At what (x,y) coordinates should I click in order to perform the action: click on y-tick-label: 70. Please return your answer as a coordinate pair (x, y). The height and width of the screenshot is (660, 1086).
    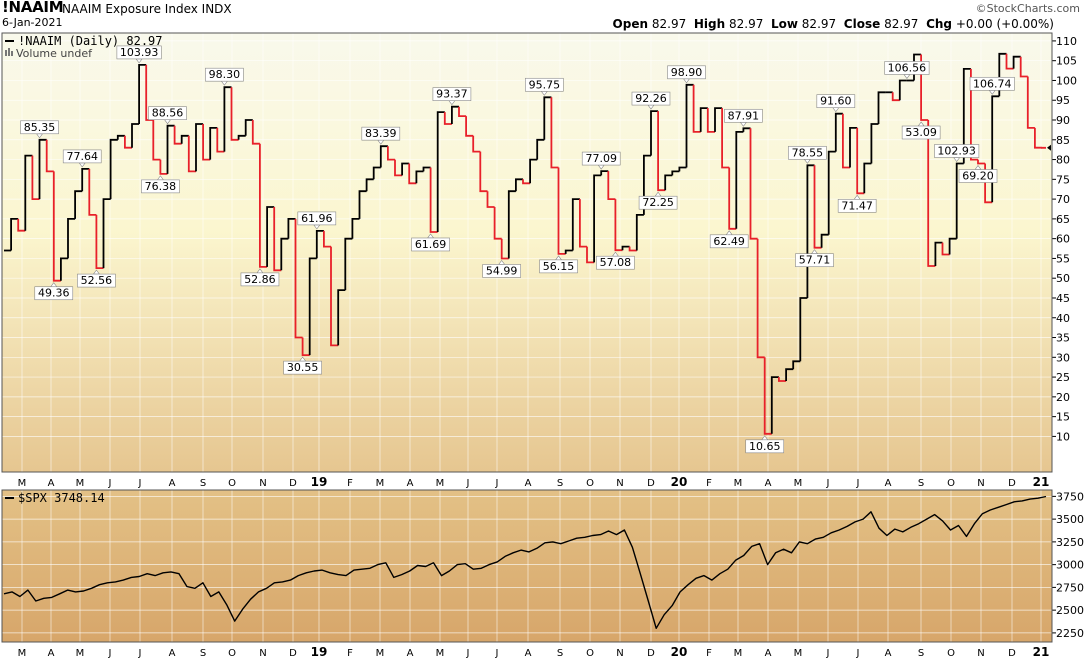
    Looking at the image, I should click on (1063, 199).